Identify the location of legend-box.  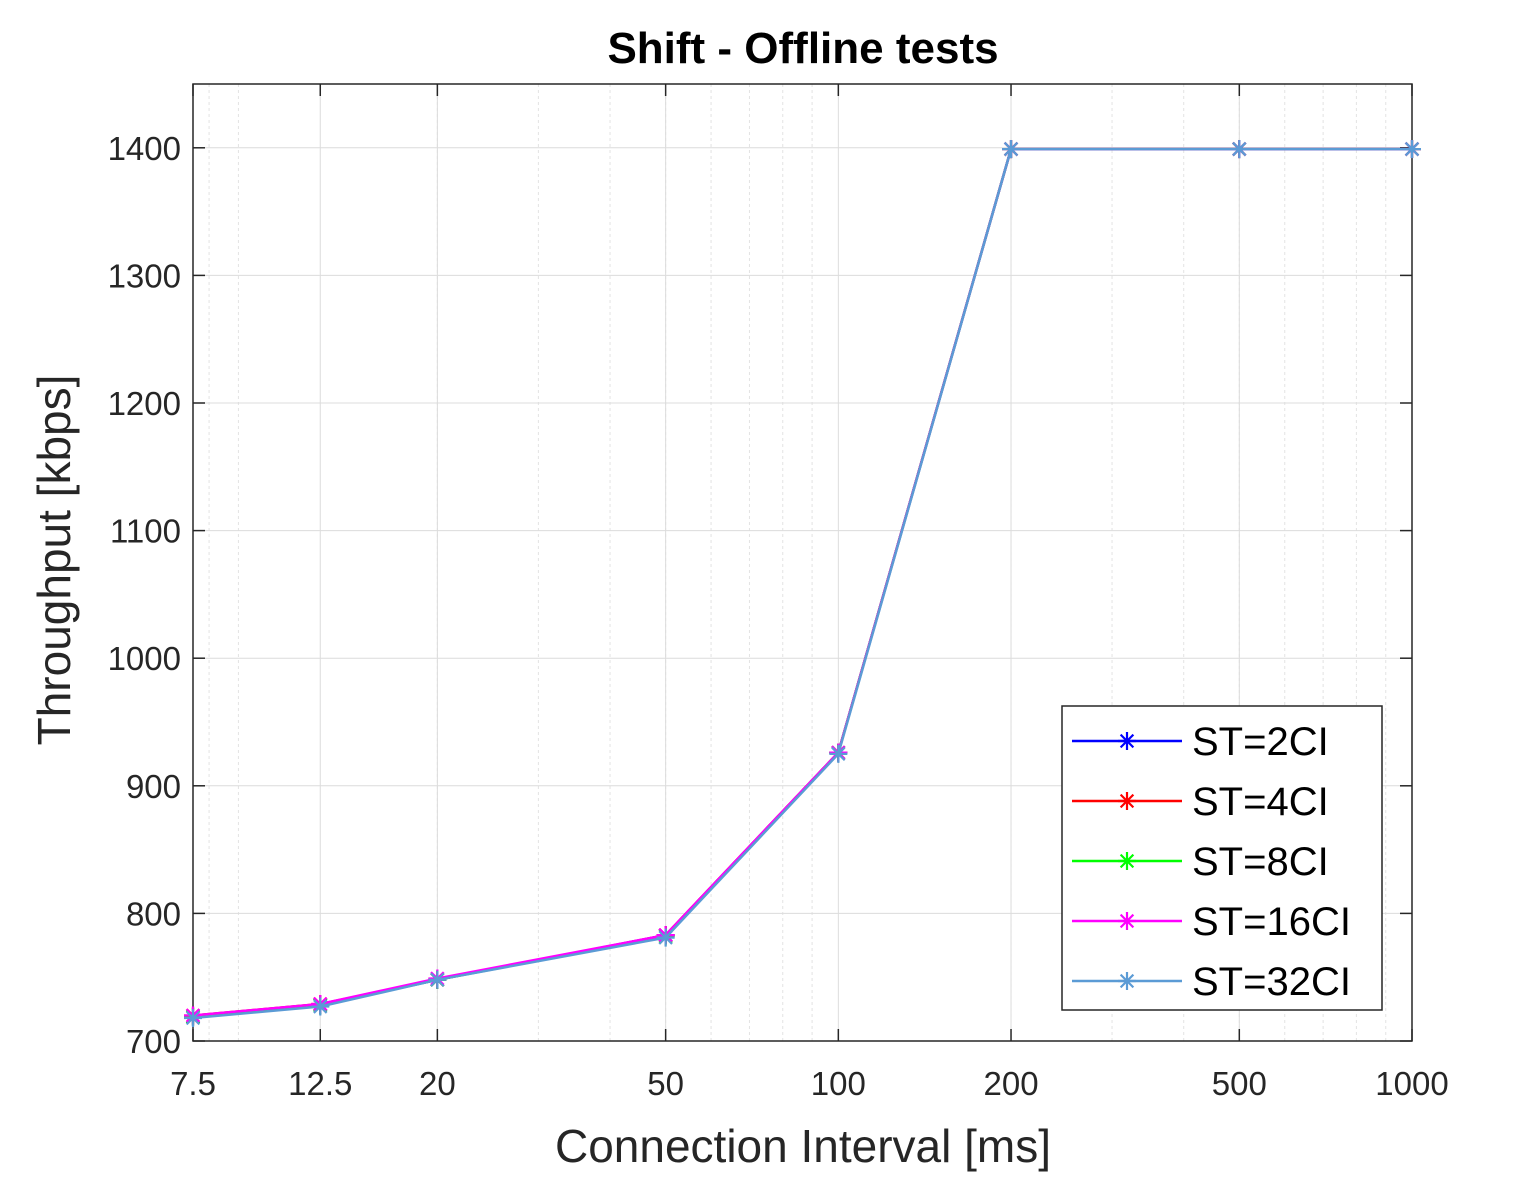
(1222, 858).